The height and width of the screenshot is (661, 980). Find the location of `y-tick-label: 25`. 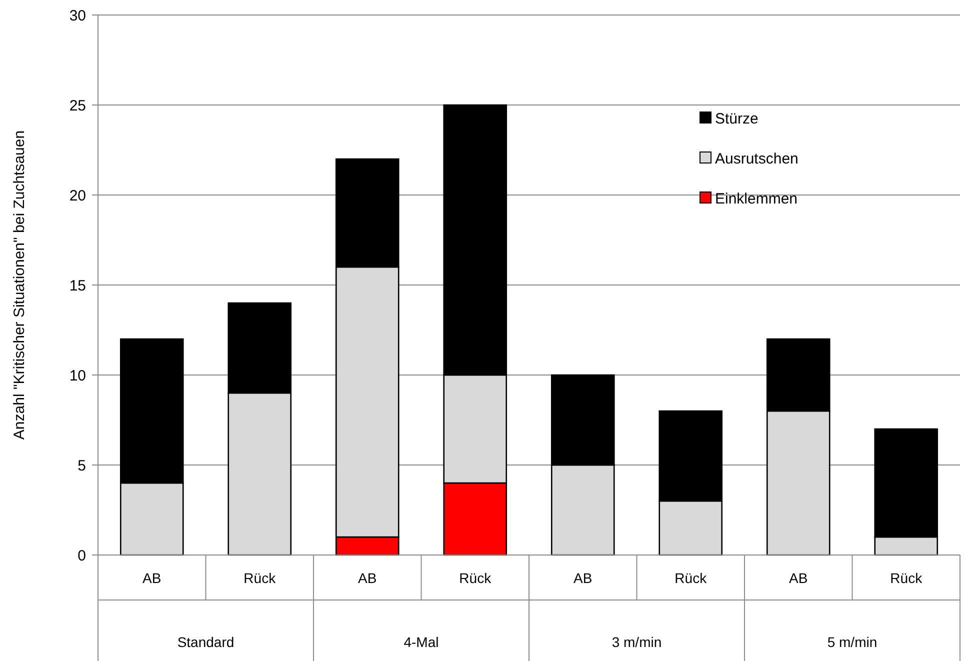

y-tick-label: 25 is located at coordinates (77, 105).